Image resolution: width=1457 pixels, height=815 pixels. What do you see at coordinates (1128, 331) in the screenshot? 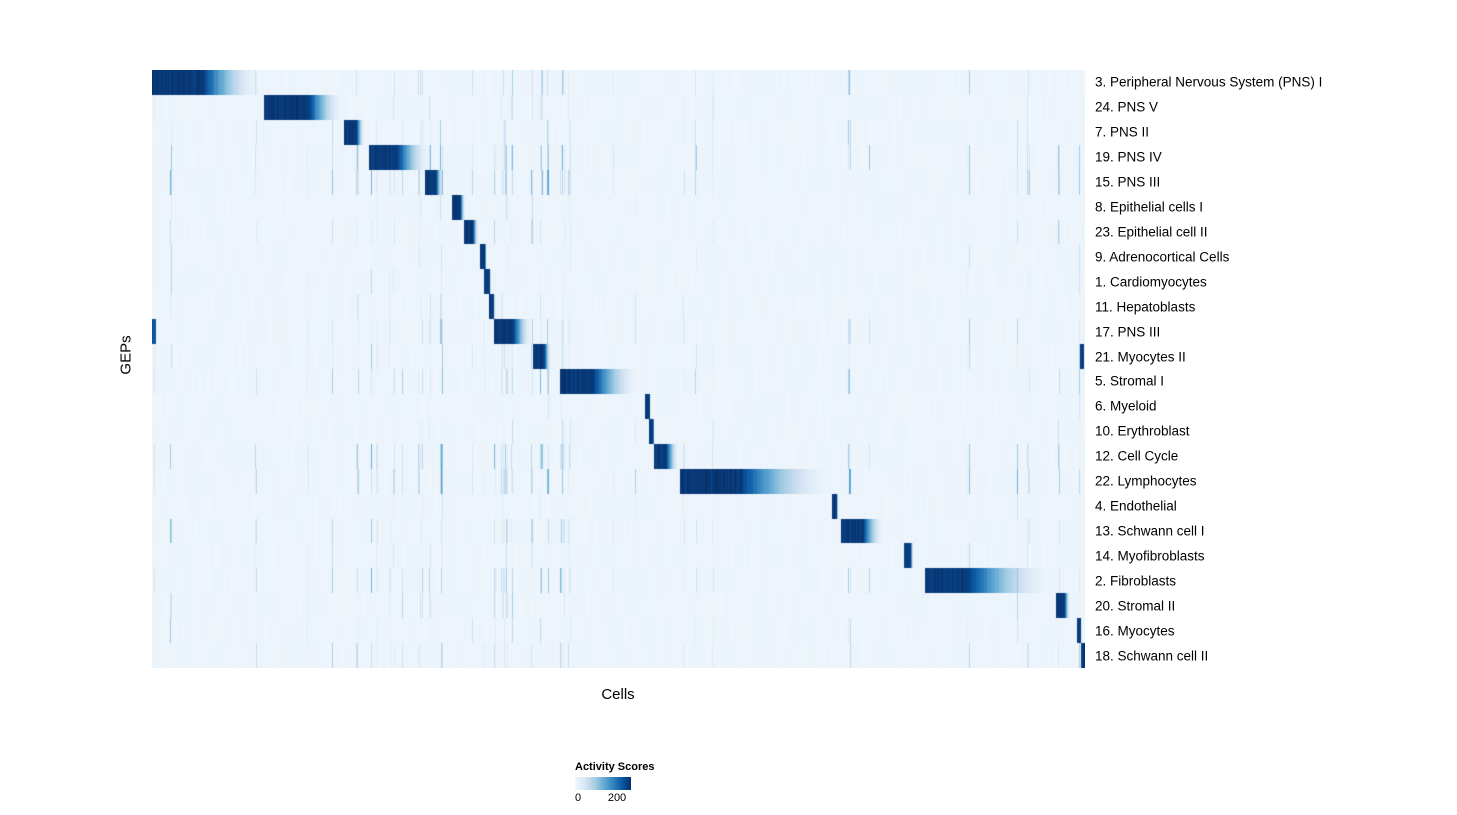
I see `row-label: 17. PNS III` at bounding box center [1128, 331].